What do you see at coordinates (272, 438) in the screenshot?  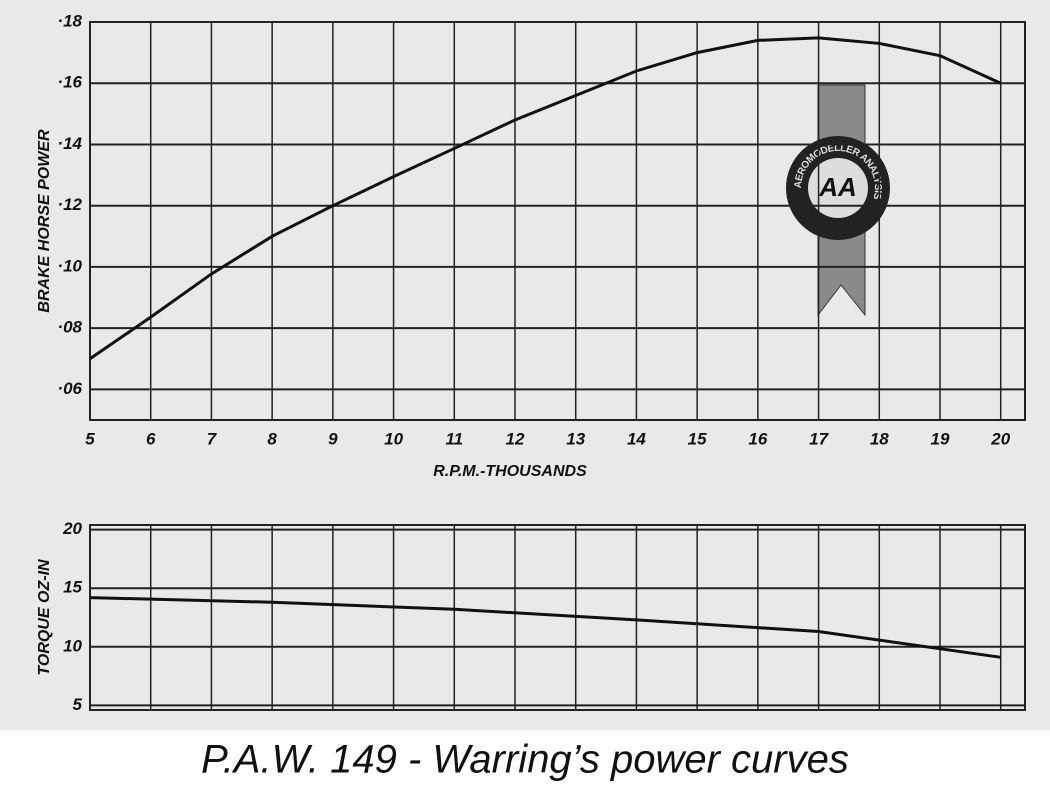 I see `x-tick-label: 8` at bounding box center [272, 438].